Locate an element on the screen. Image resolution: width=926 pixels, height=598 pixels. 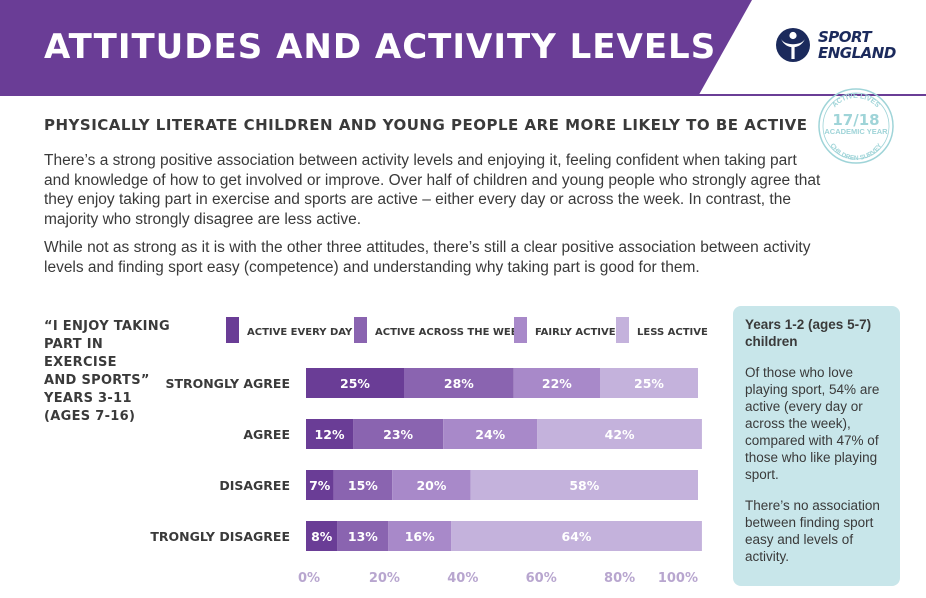
category-label: DISAGREE is located at coordinates (254, 485).